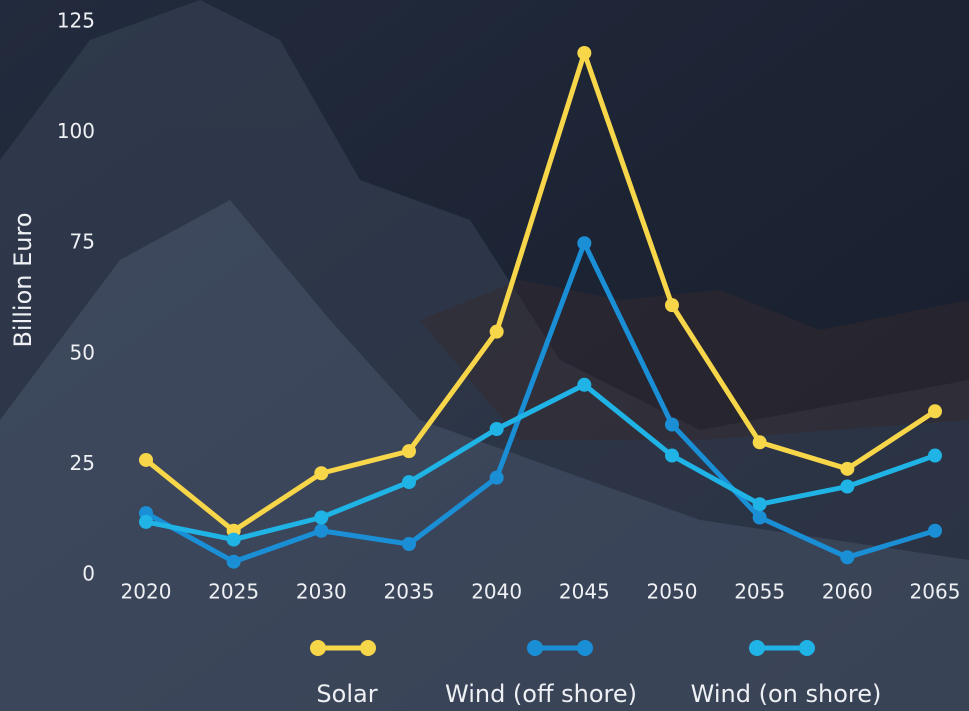 The width and height of the screenshot is (969, 711). What do you see at coordinates (541, 694) in the screenshot?
I see `legend-label: Wind (off shore)` at bounding box center [541, 694].